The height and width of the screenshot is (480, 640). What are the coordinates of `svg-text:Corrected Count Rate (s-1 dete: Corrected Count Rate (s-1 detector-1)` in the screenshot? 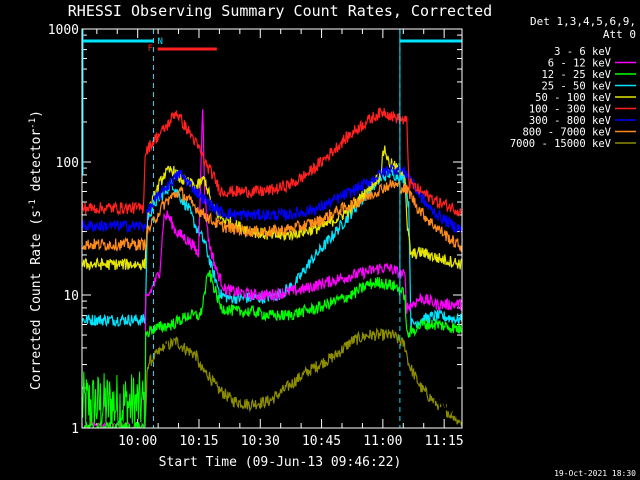 It's located at (36, 250).